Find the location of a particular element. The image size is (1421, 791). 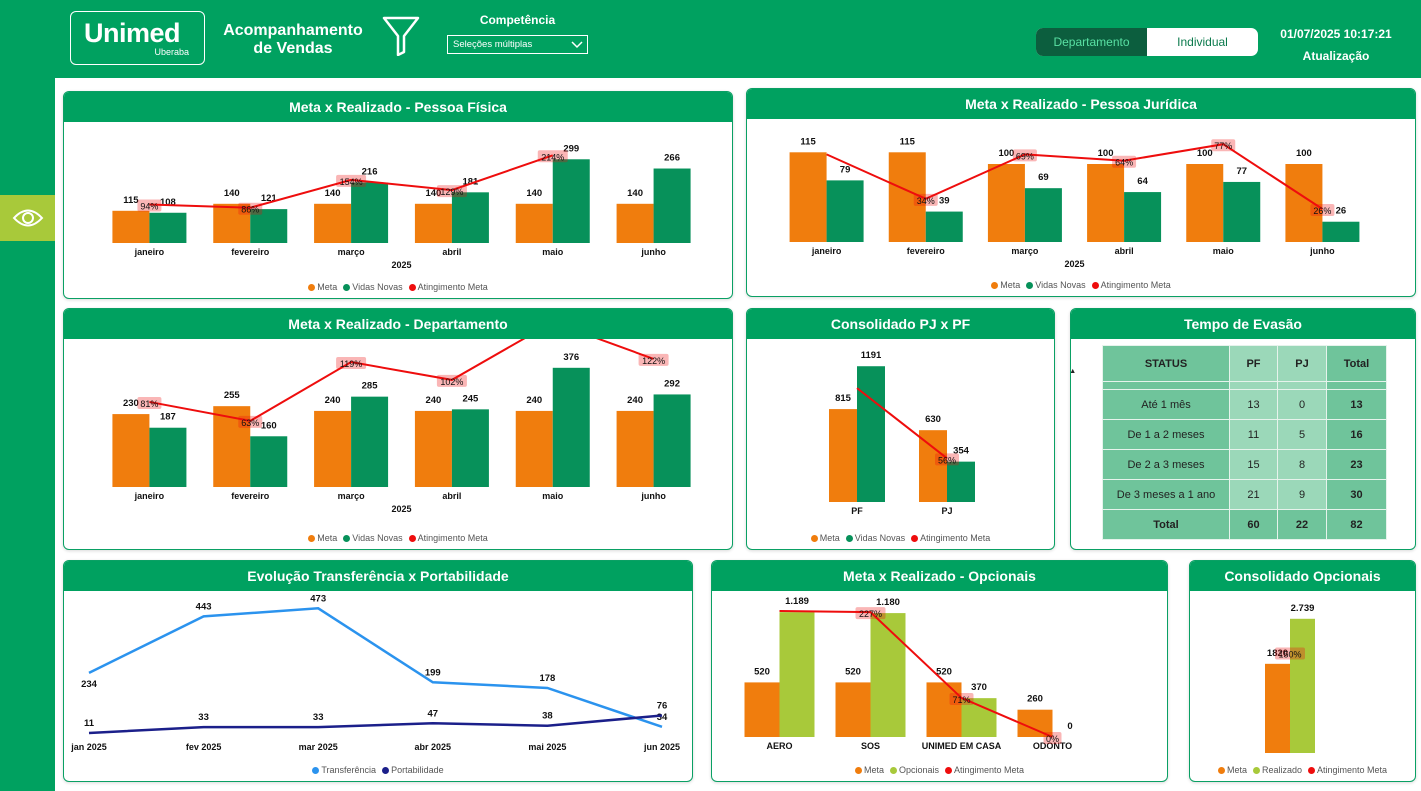

col-status-header: STATUS ▲ is located at coordinates (1150, 363).